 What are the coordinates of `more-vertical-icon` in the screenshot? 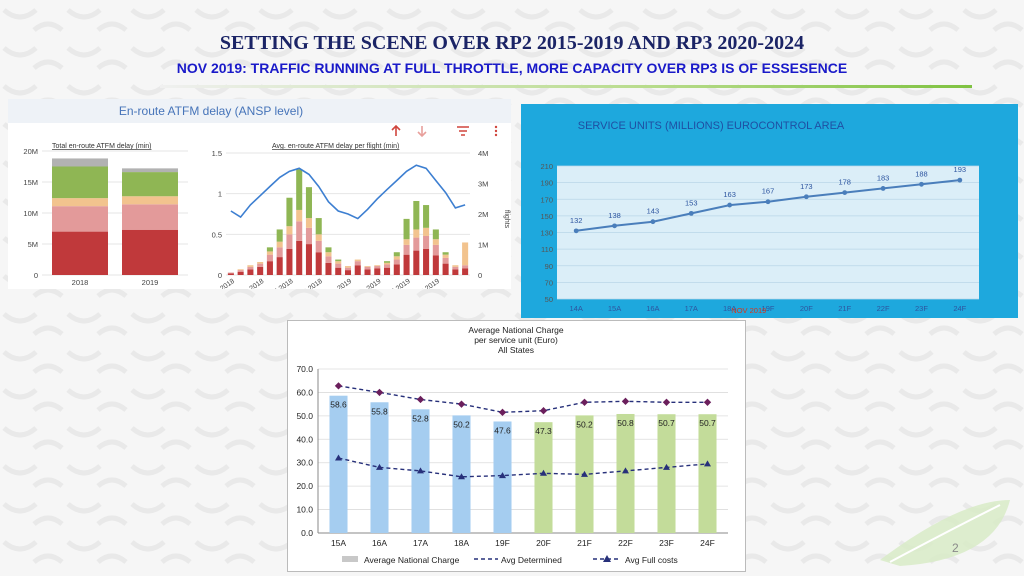 It's located at (496, 131).